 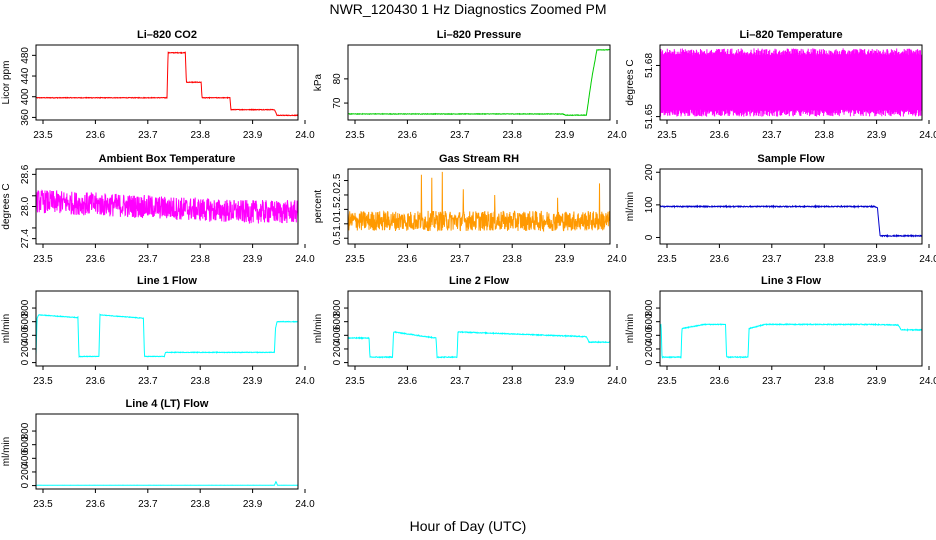 What do you see at coordinates (790, 35) in the screenshot?
I see `panel-title: Li–820 Temperature` at bounding box center [790, 35].